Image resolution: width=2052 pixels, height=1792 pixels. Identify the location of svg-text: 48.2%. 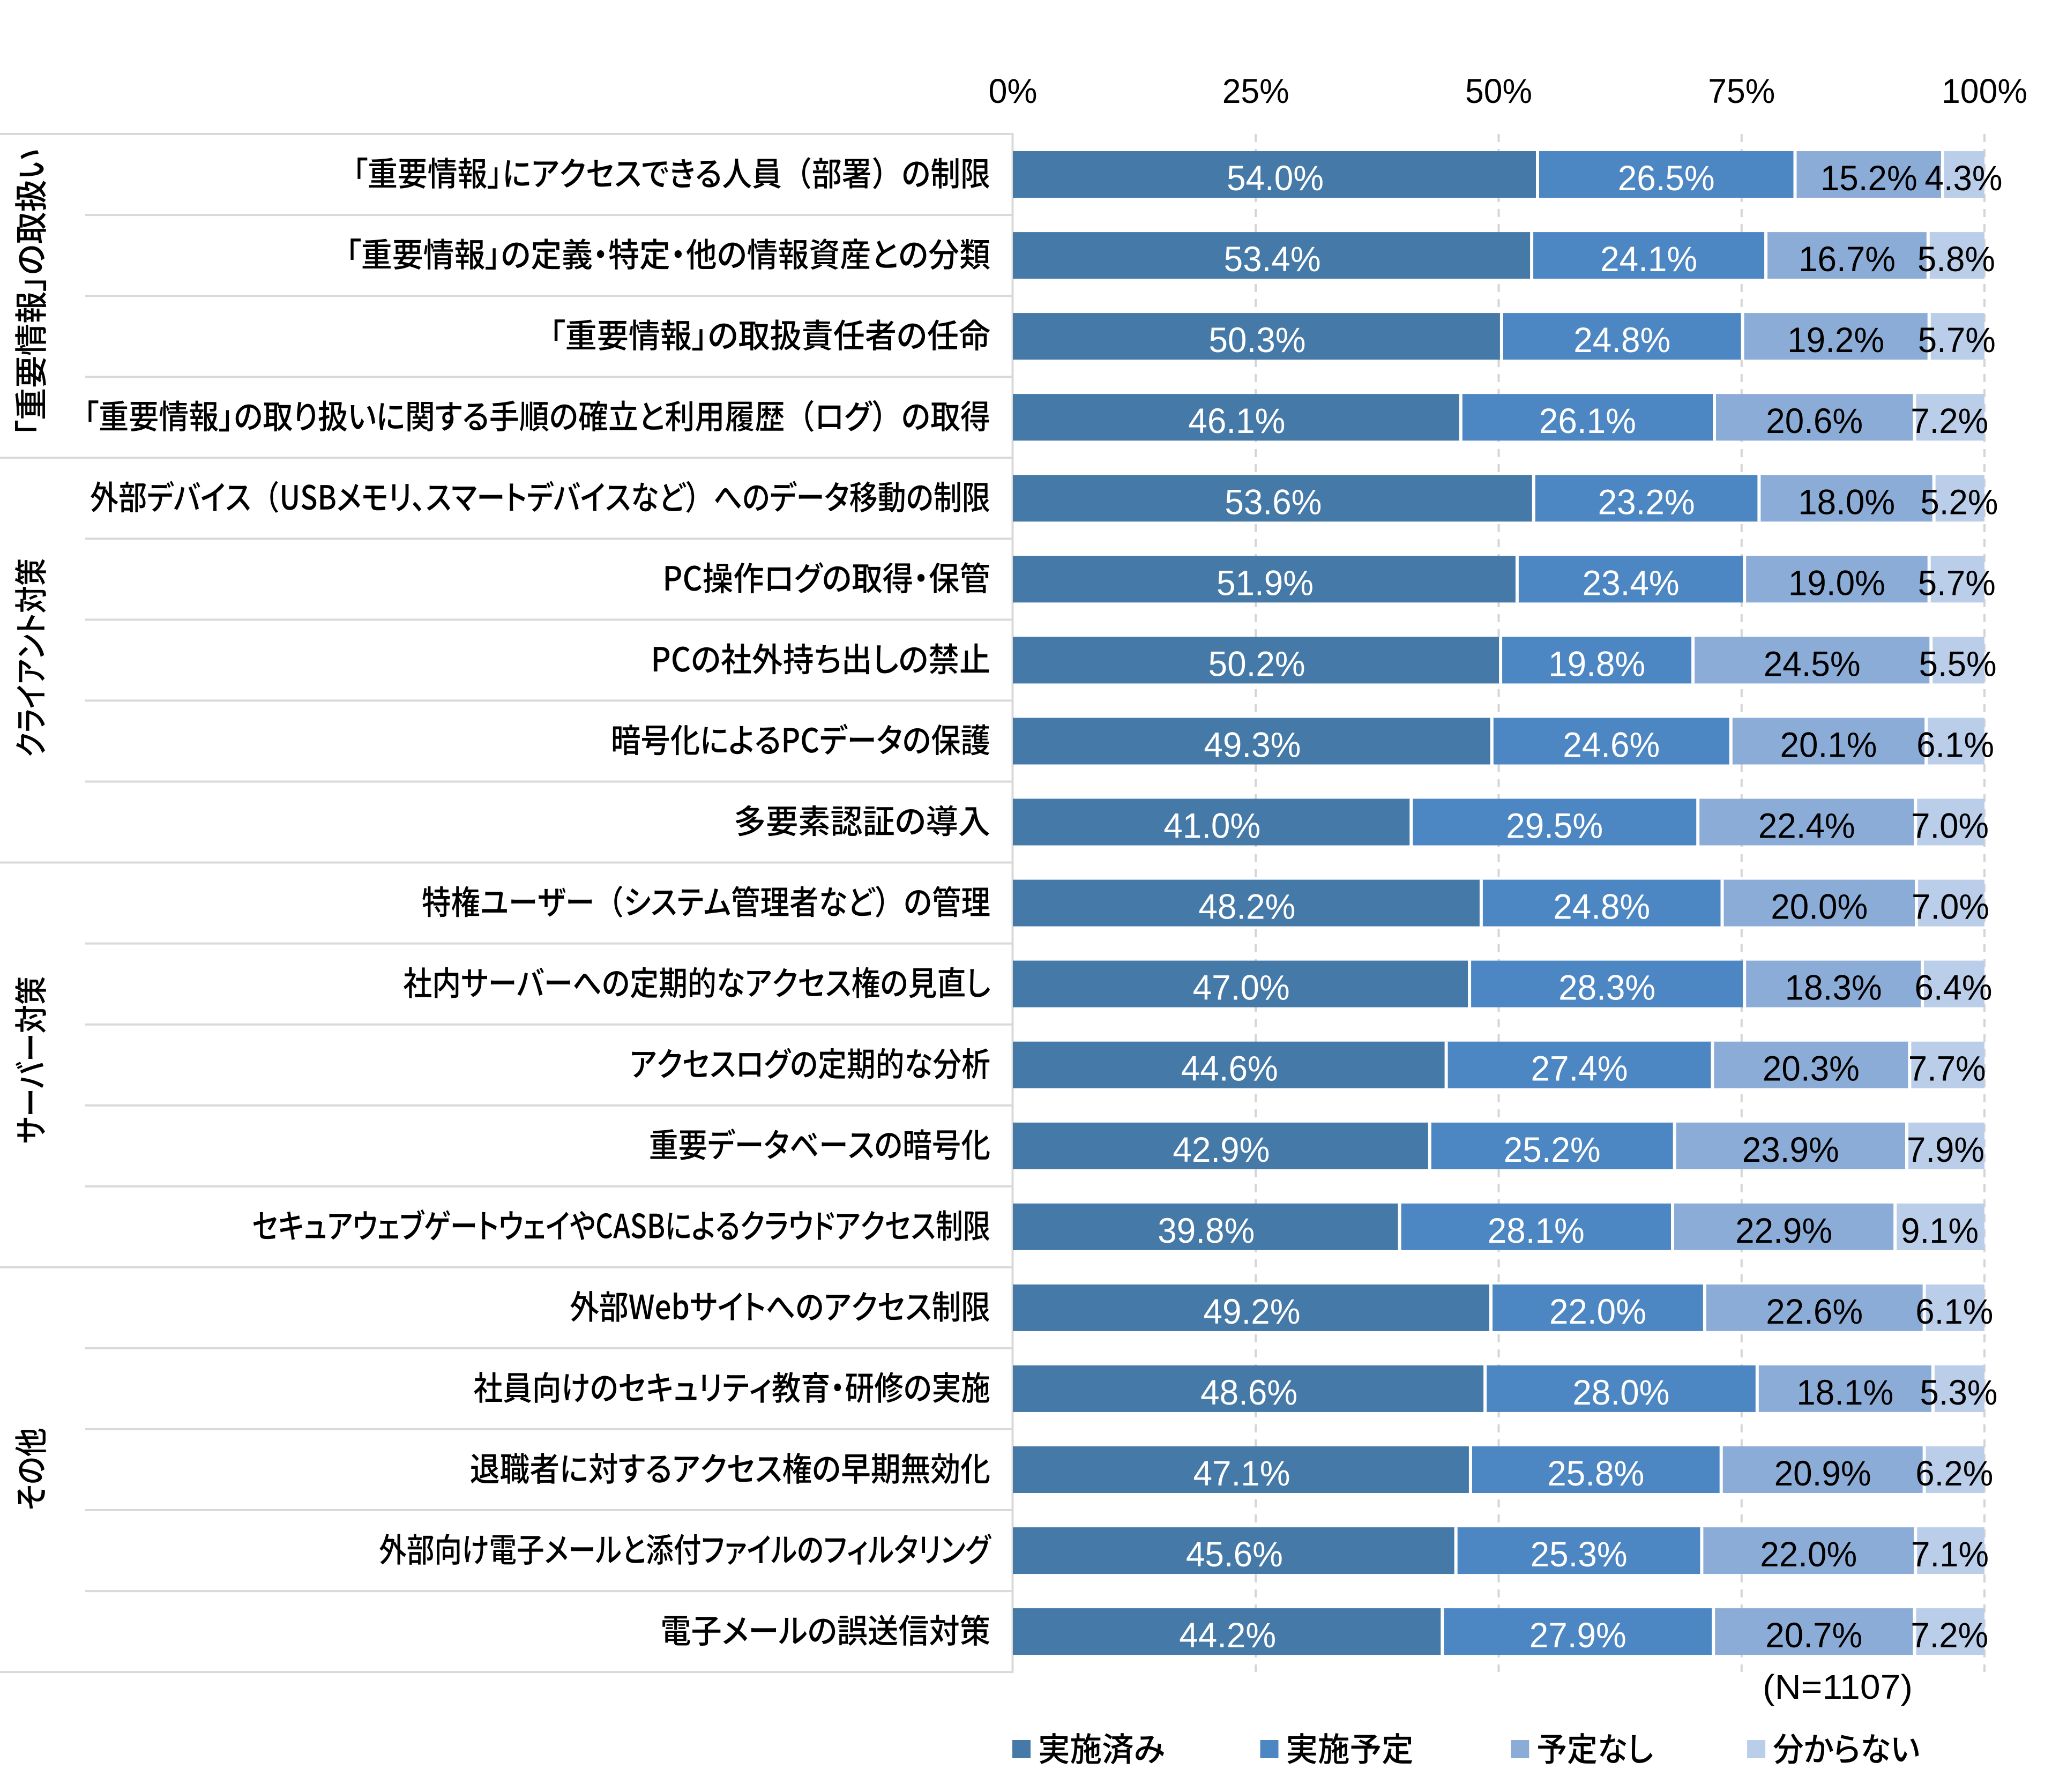
(1246, 907).